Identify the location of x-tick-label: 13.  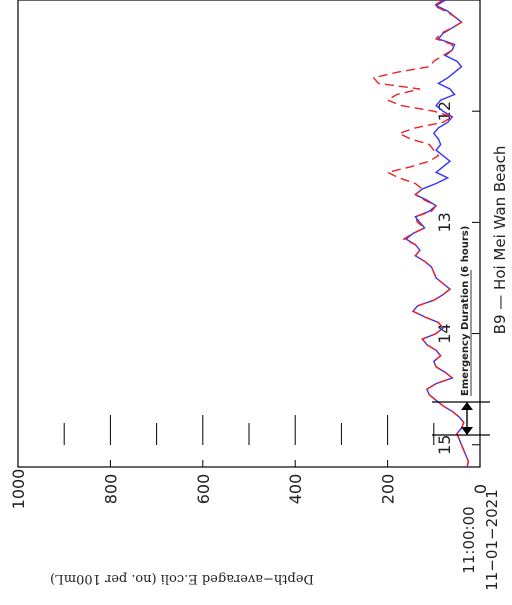
(444, 222).